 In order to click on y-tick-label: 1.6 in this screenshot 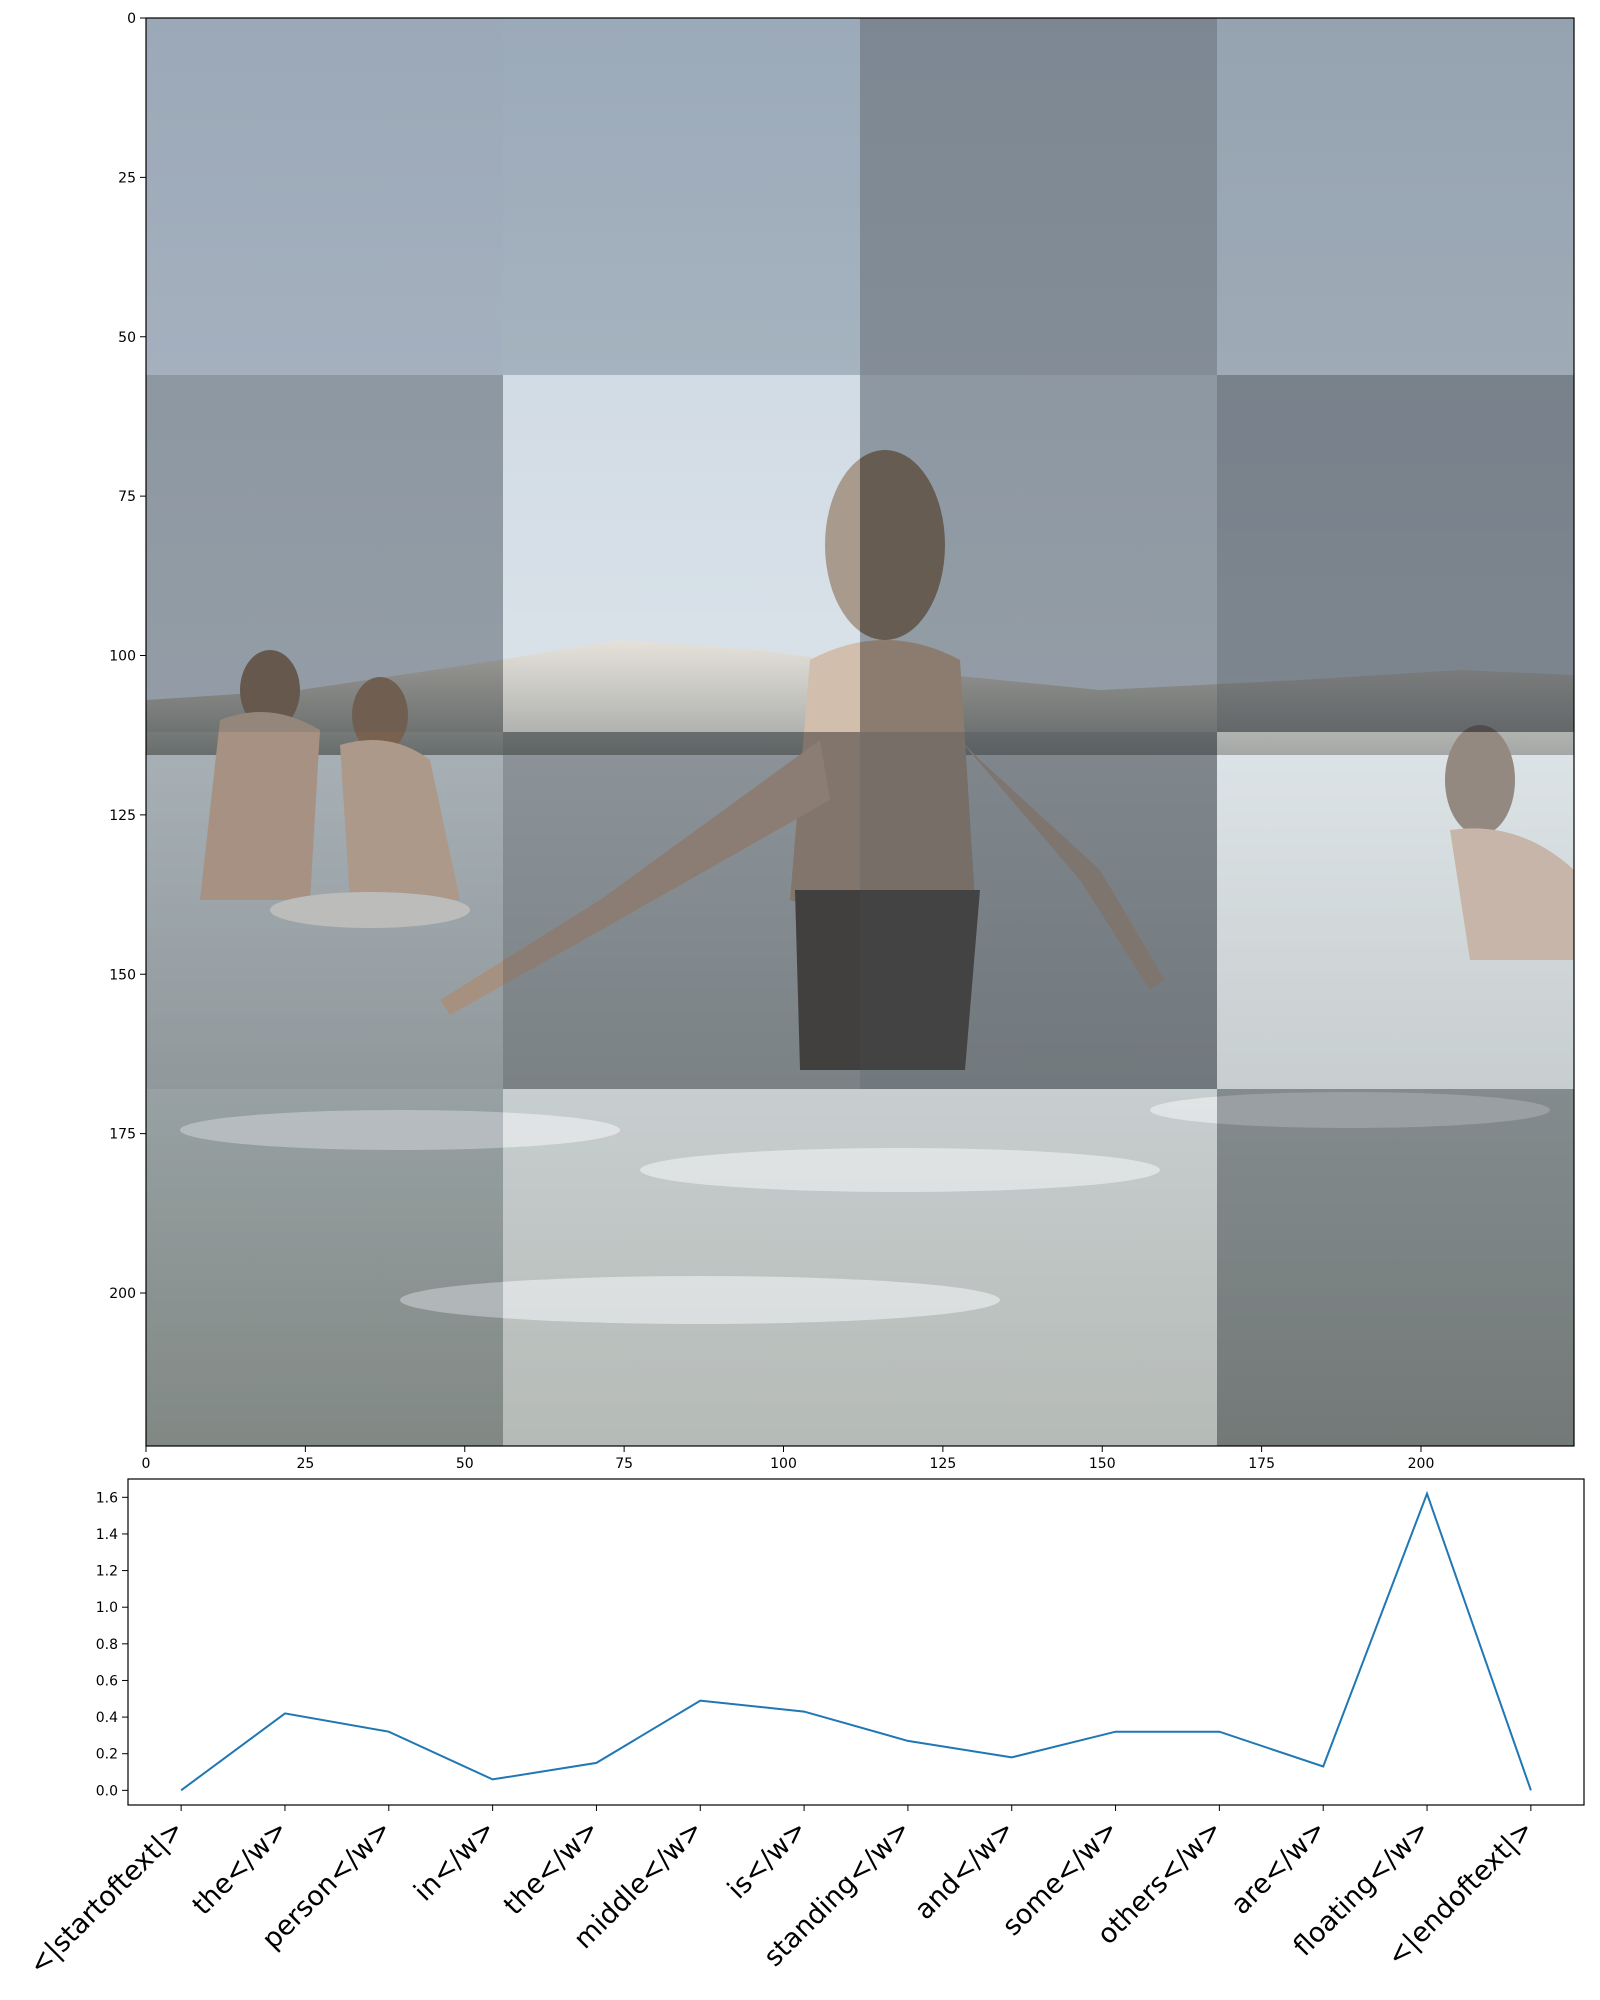, I will do `click(107, 1498)`.